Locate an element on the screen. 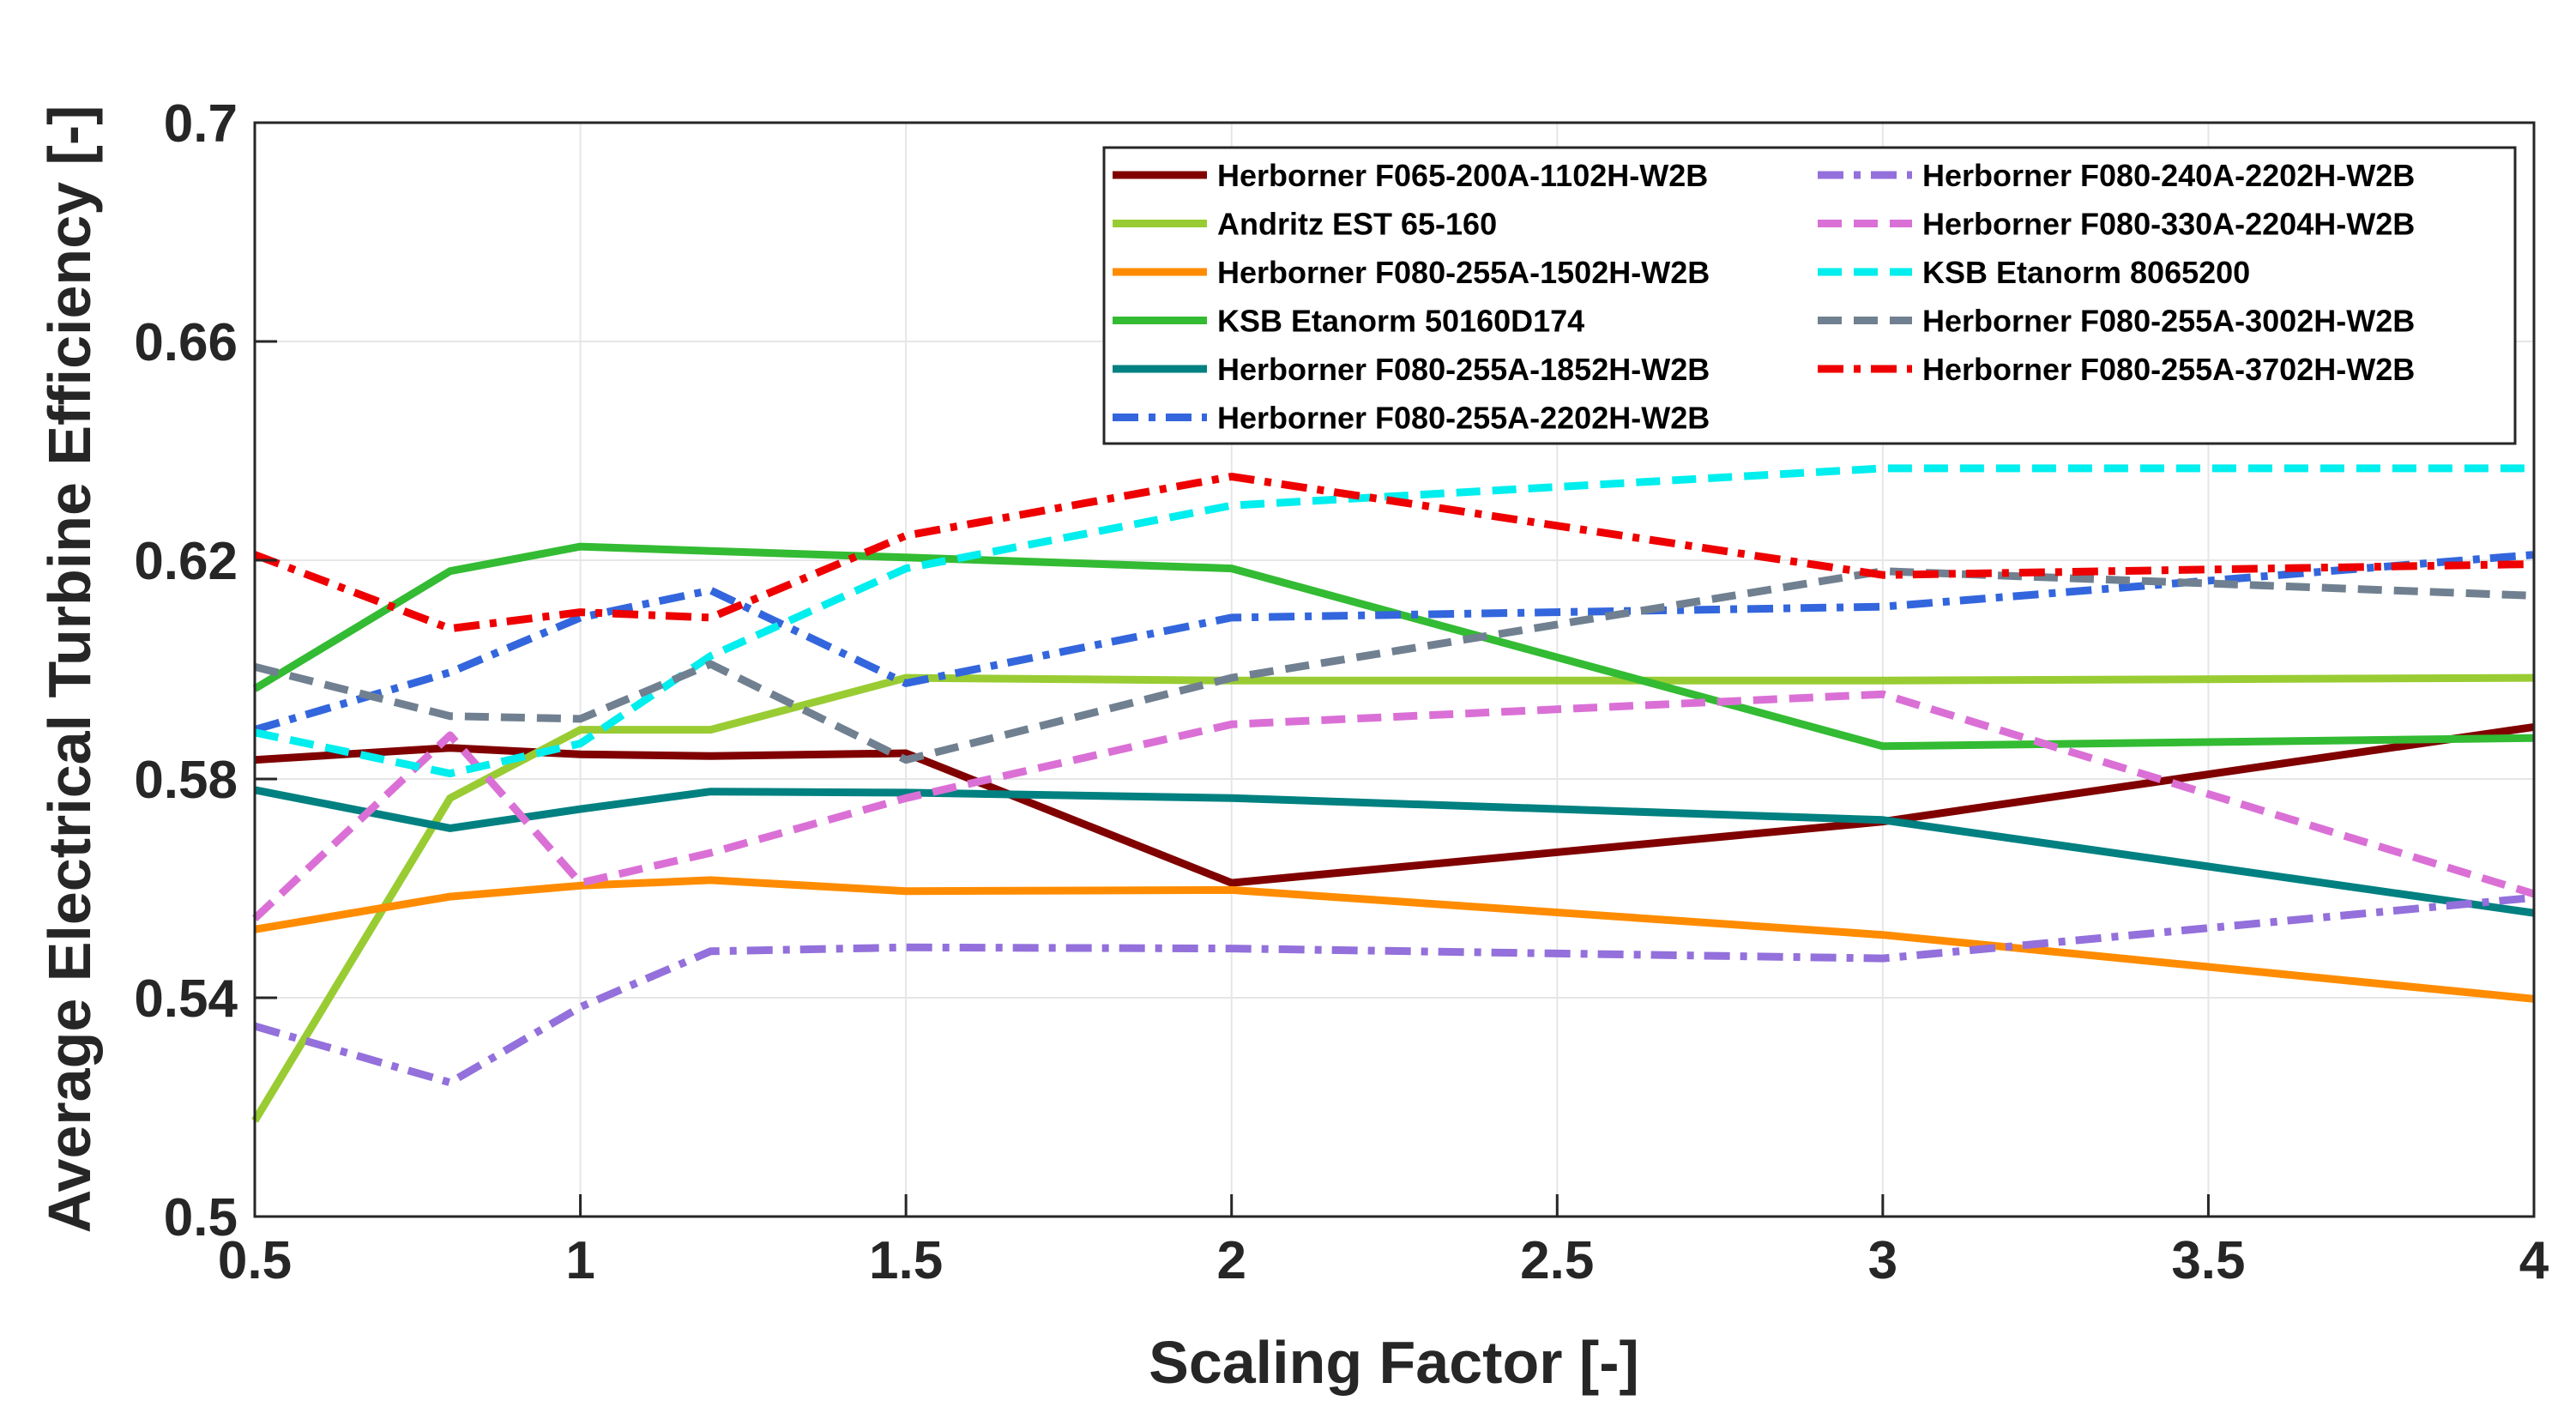  series-line-herborner-f080-255a-3702h-w2b is located at coordinates (1394, 553).